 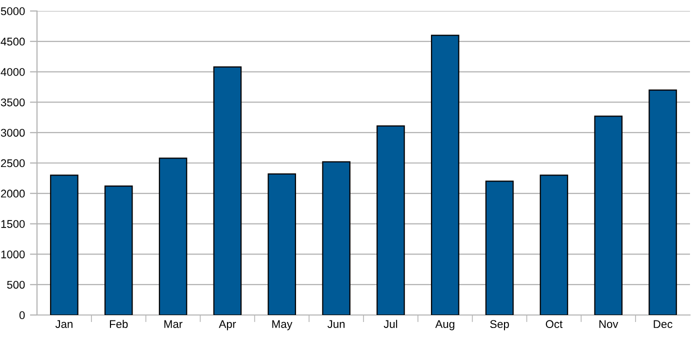 I want to click on y-tick-label: 4500, so click(x=12, y=42).